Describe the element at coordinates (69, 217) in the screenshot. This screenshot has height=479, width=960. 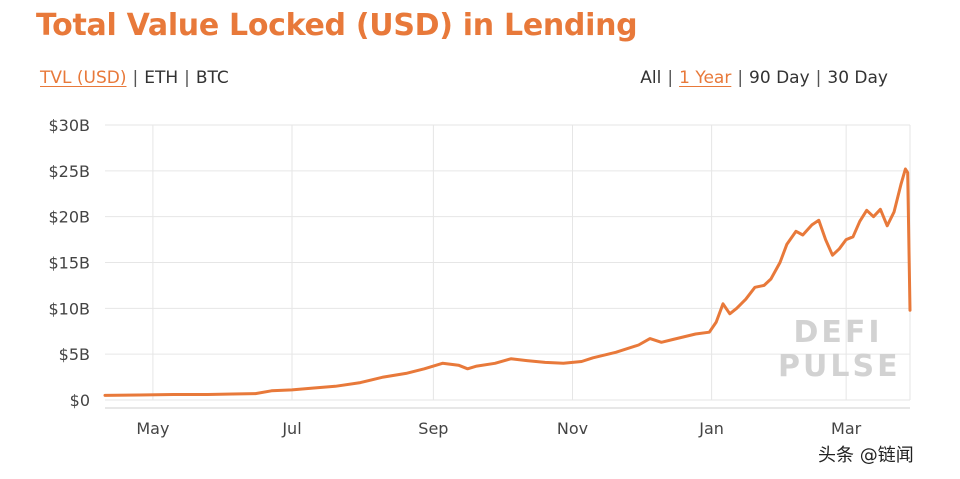
I see `y-tick-label: $20B` at that location.